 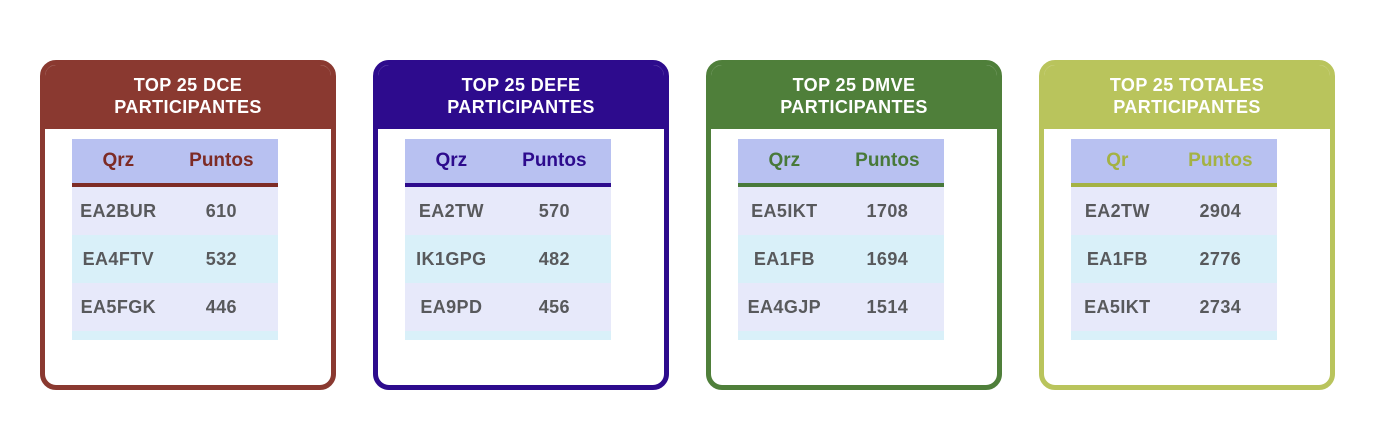 I want to click on card-title-line1: TOP 25 TOTALES, so click(x=1187, y=85).